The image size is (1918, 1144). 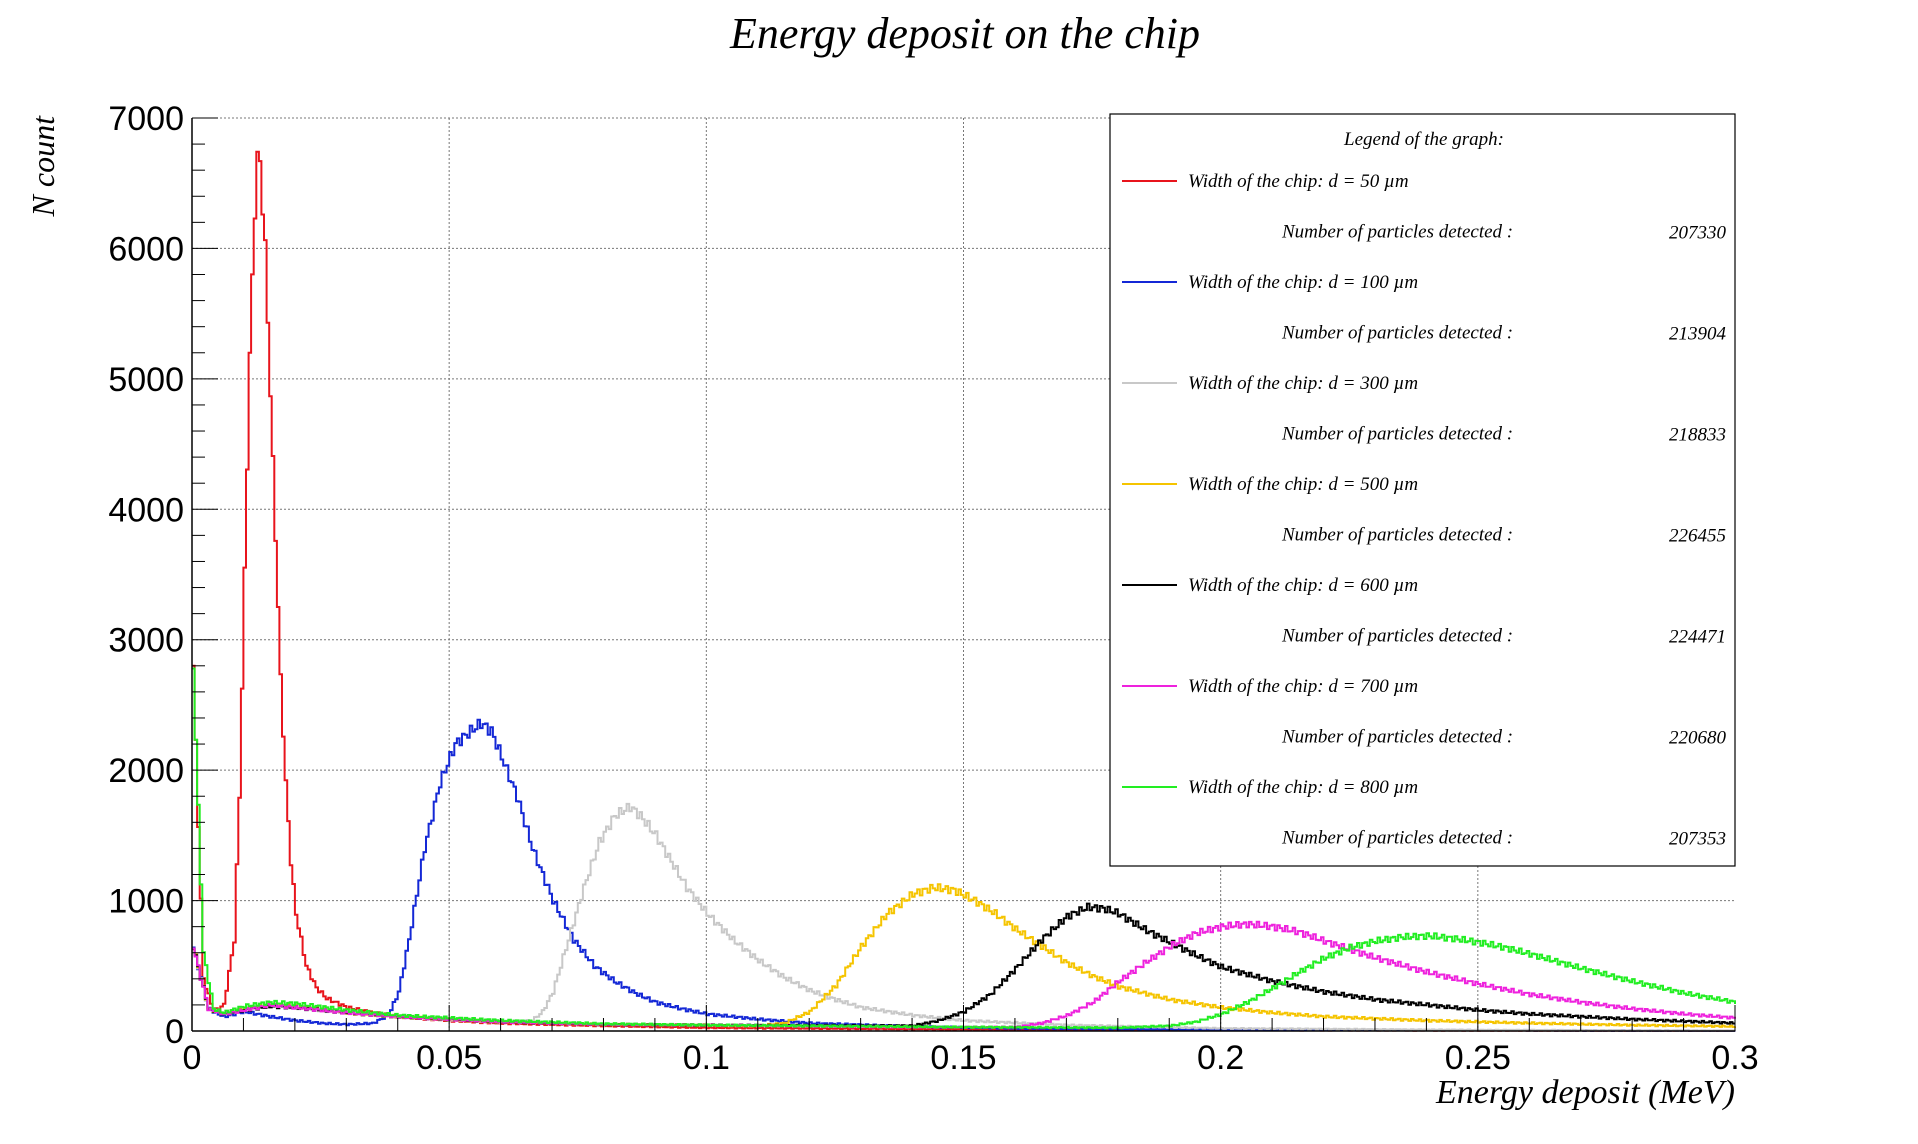 What do you see at coordinates (1697, 637) in the screenshot?
I see `legend-count-value: 224471` at bounding box center [1697, 637].